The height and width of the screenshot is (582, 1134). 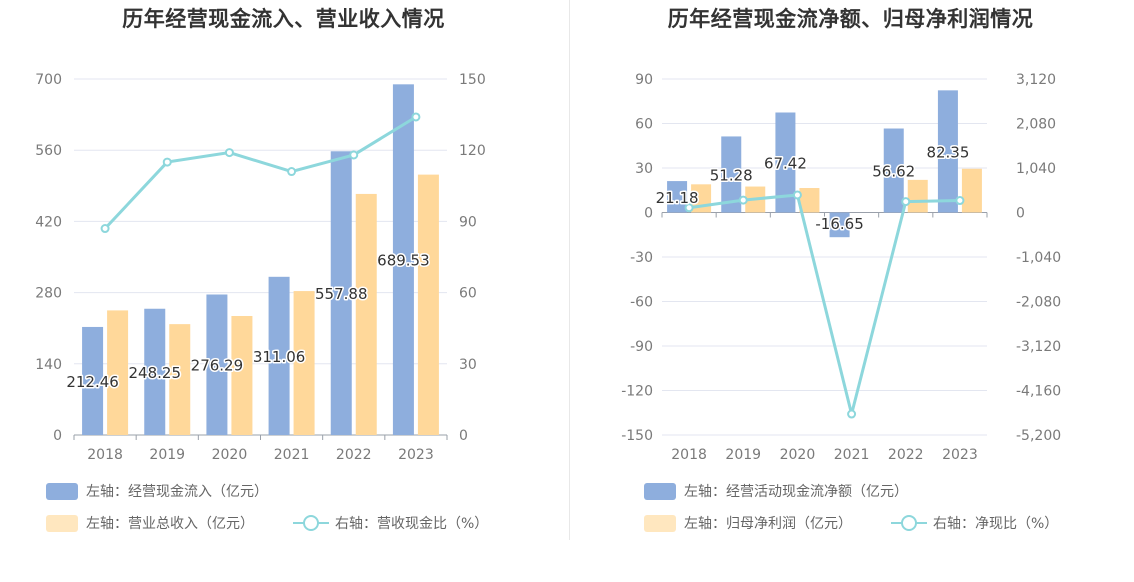 I want to click on chart-title: 历年经营现金流净额、归母净利润情况, so click(x=850, y=19).